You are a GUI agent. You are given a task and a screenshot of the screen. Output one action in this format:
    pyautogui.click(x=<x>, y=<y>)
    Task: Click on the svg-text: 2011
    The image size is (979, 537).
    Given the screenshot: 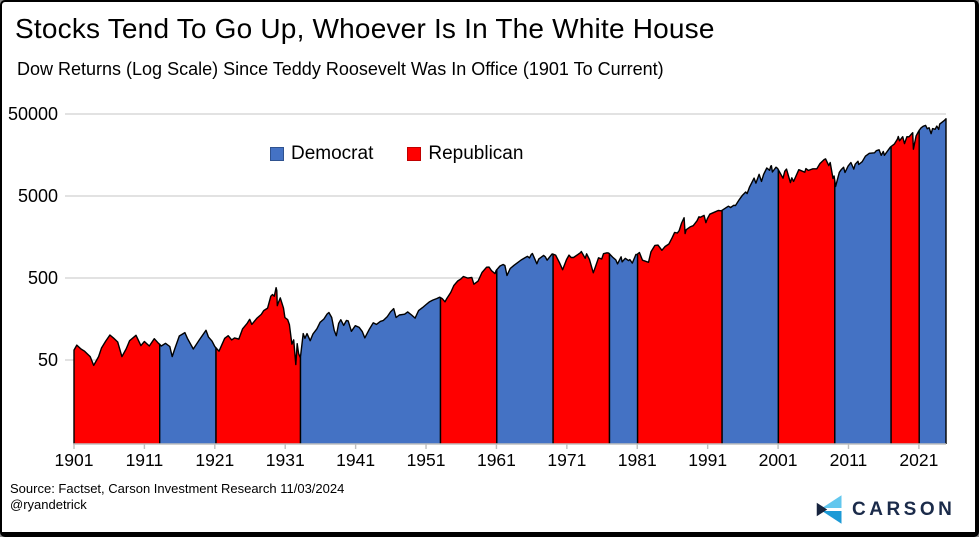 What is the action you would take?
    pyautogui.click(x=849, y=460)
    